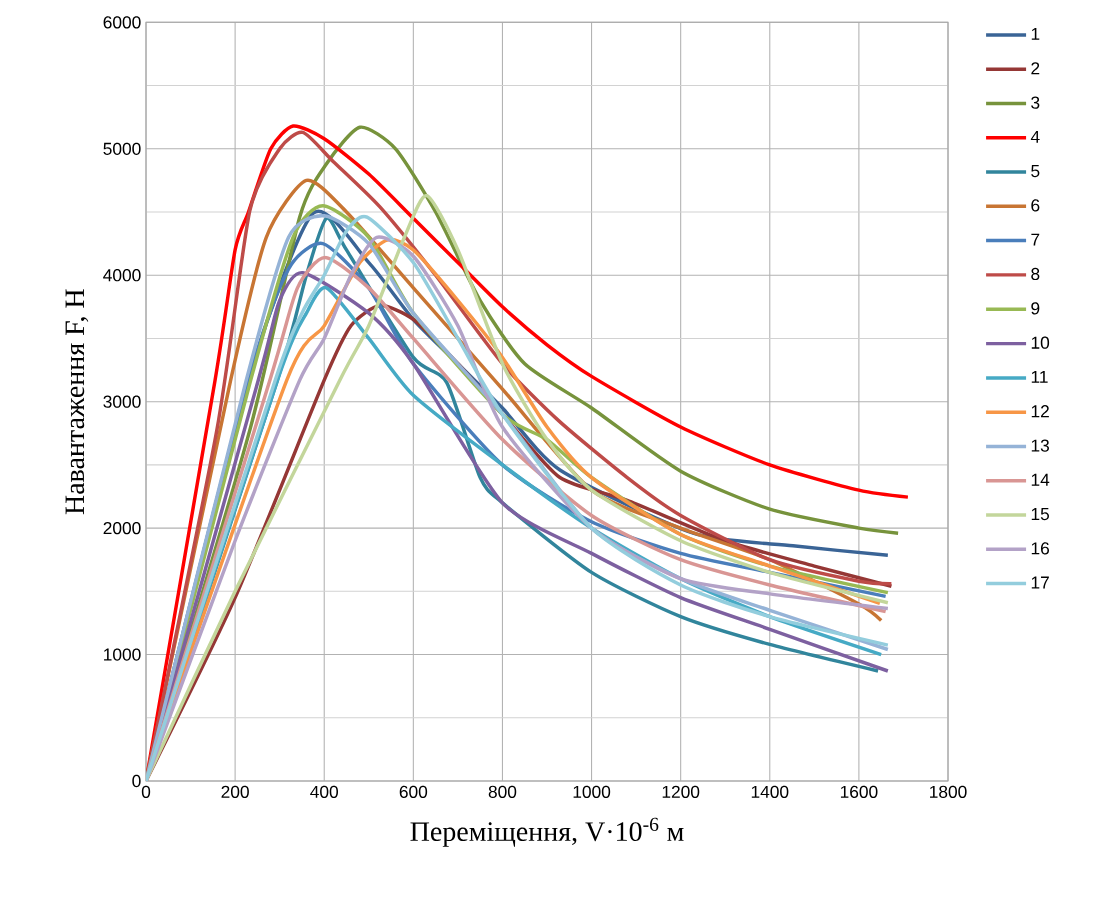 Image resolution: width=1099 pixels, height=901 pixels. I want to click on legend-label: 13, so click(1040, 445).